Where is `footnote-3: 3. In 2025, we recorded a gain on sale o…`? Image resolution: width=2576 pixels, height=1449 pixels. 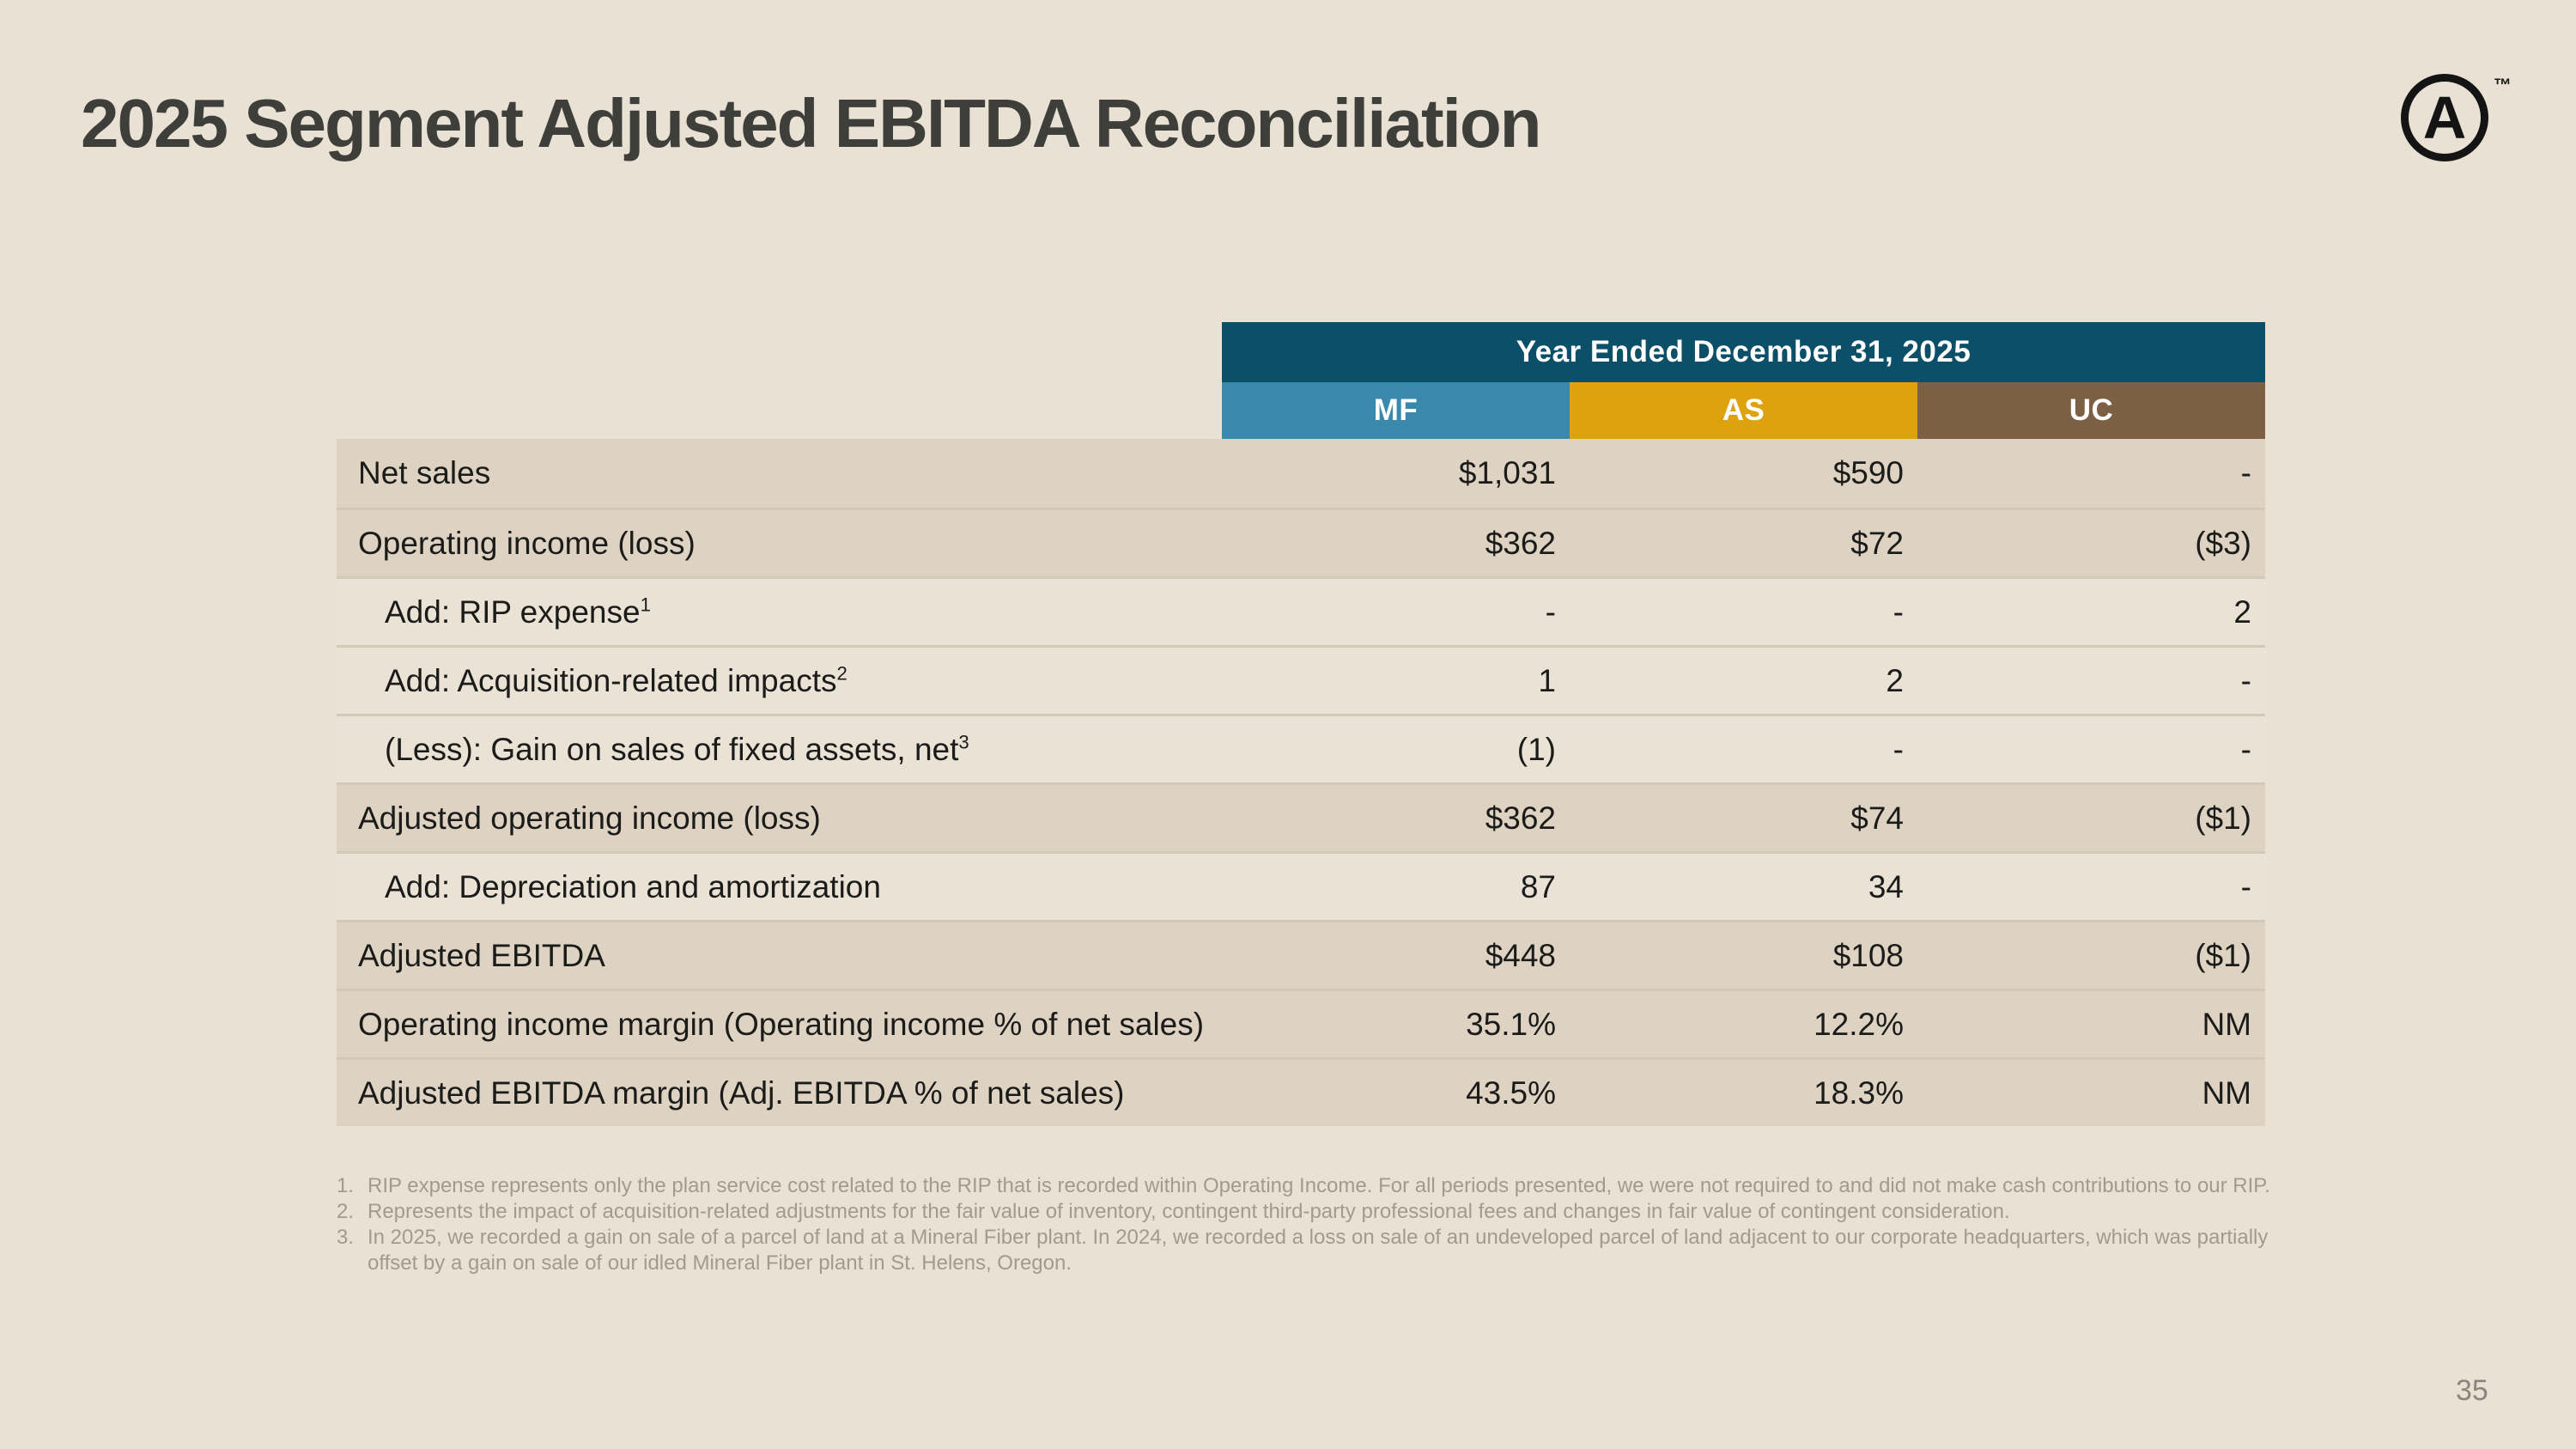 footnote-3: 3. In 2025, we recorded a gain on sale o… is located at coordinates (1303, 1250).